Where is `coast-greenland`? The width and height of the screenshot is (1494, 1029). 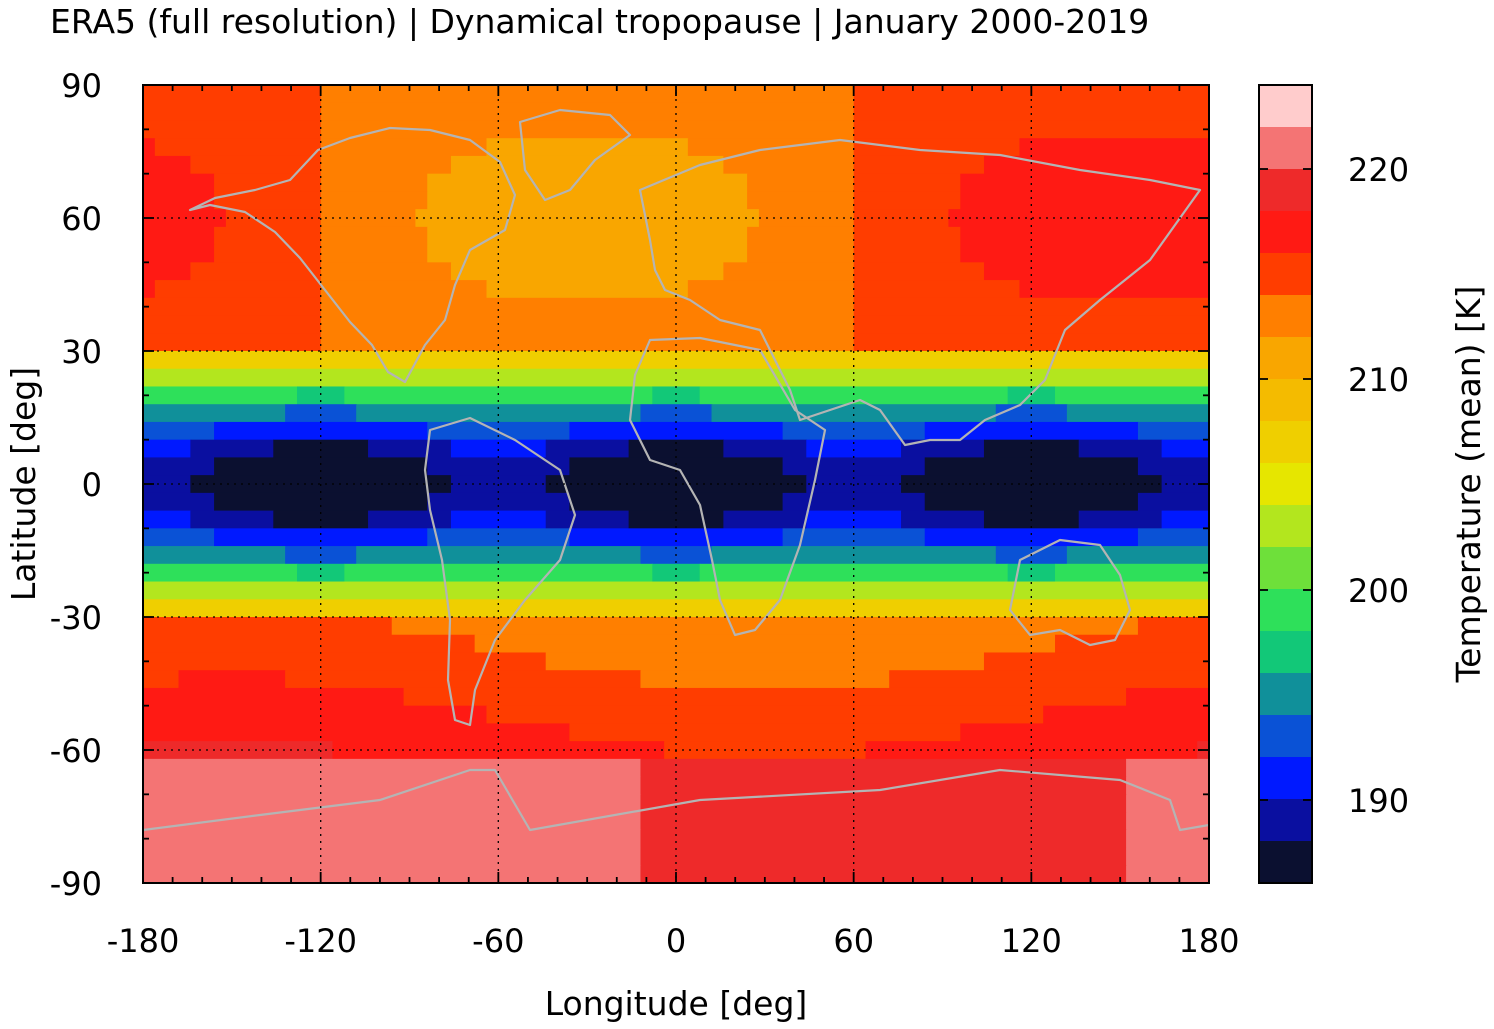 coast-greenland is located at coordinates (575, 155).